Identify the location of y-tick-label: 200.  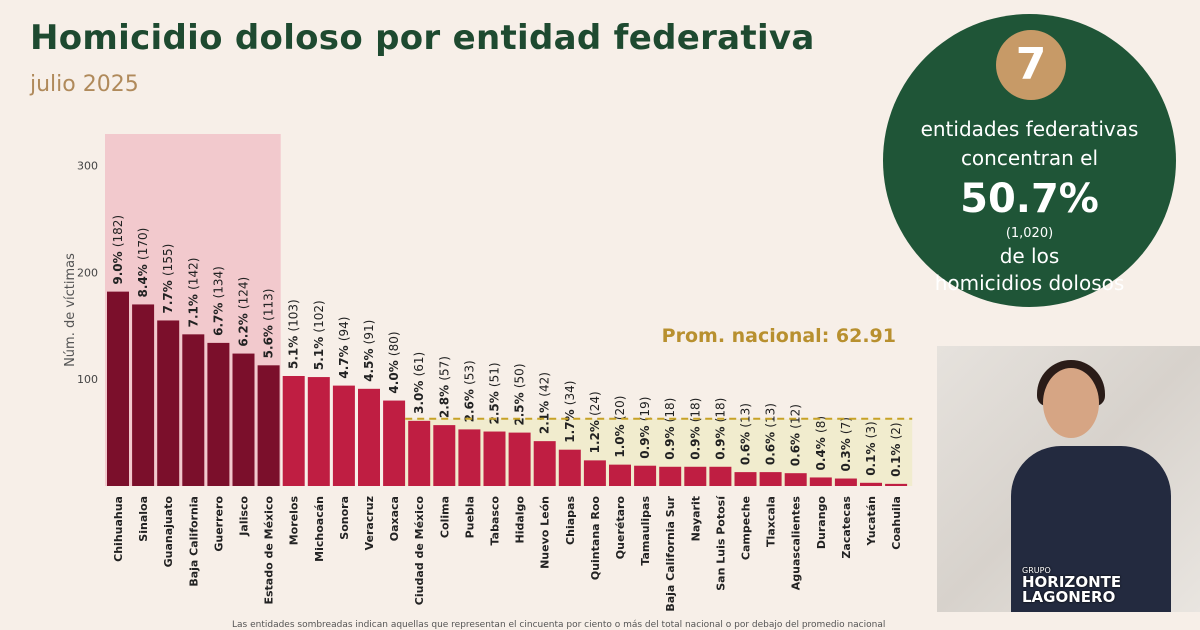
(87, 272).